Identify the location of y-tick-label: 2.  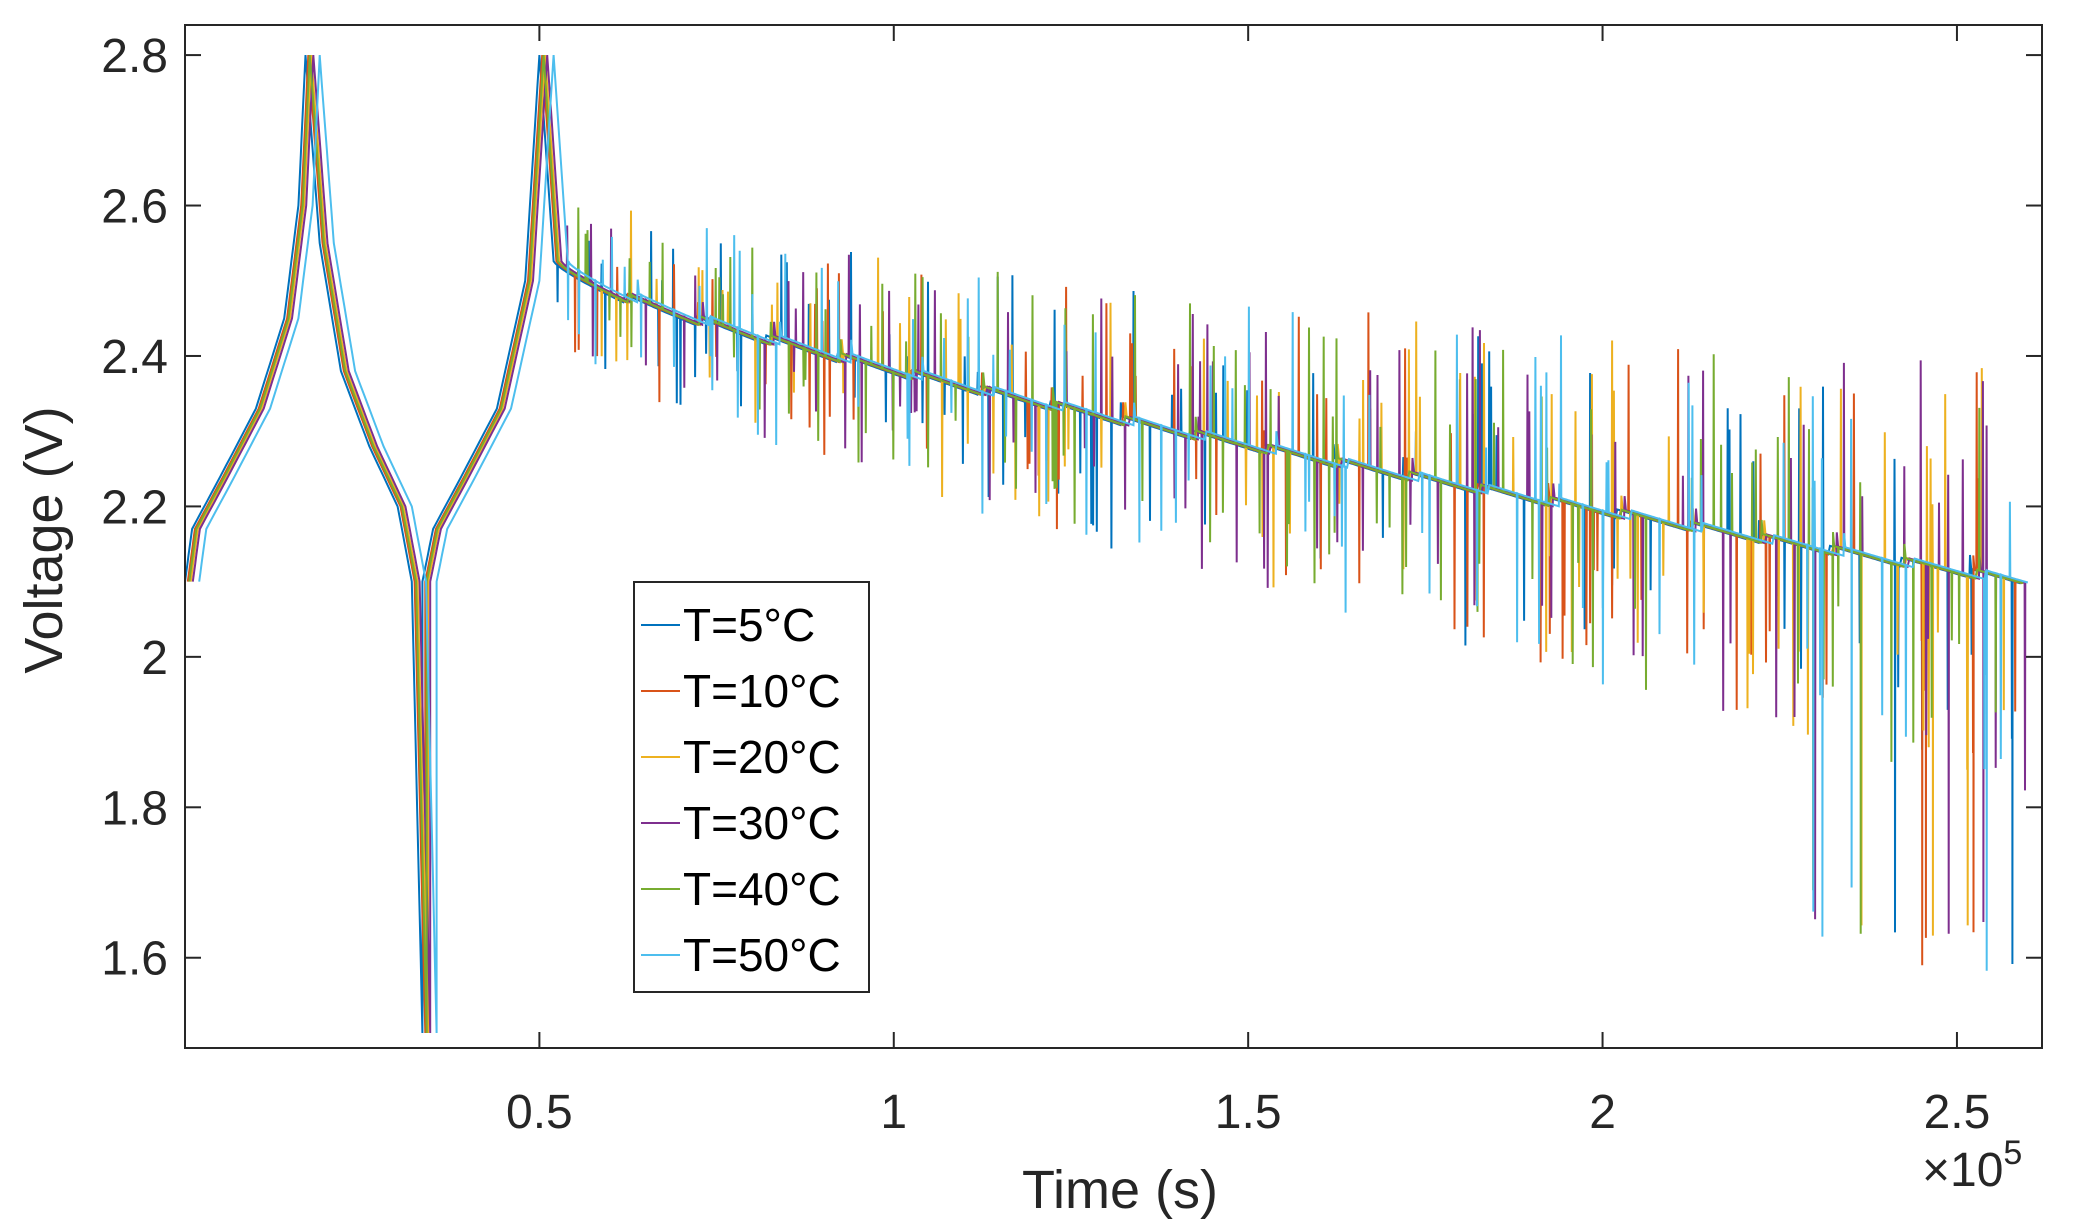
(154, 658).